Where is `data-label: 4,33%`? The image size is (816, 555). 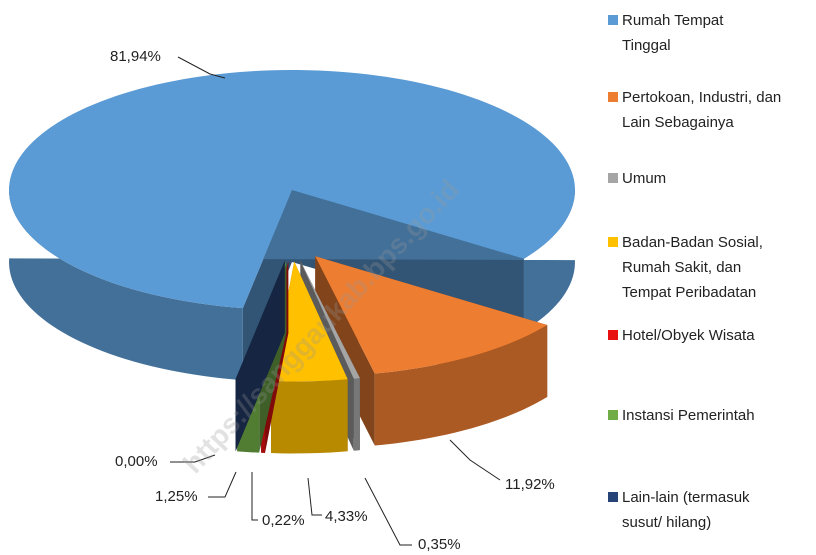
data-label: 4,33% is located at coordinates (346, 516).